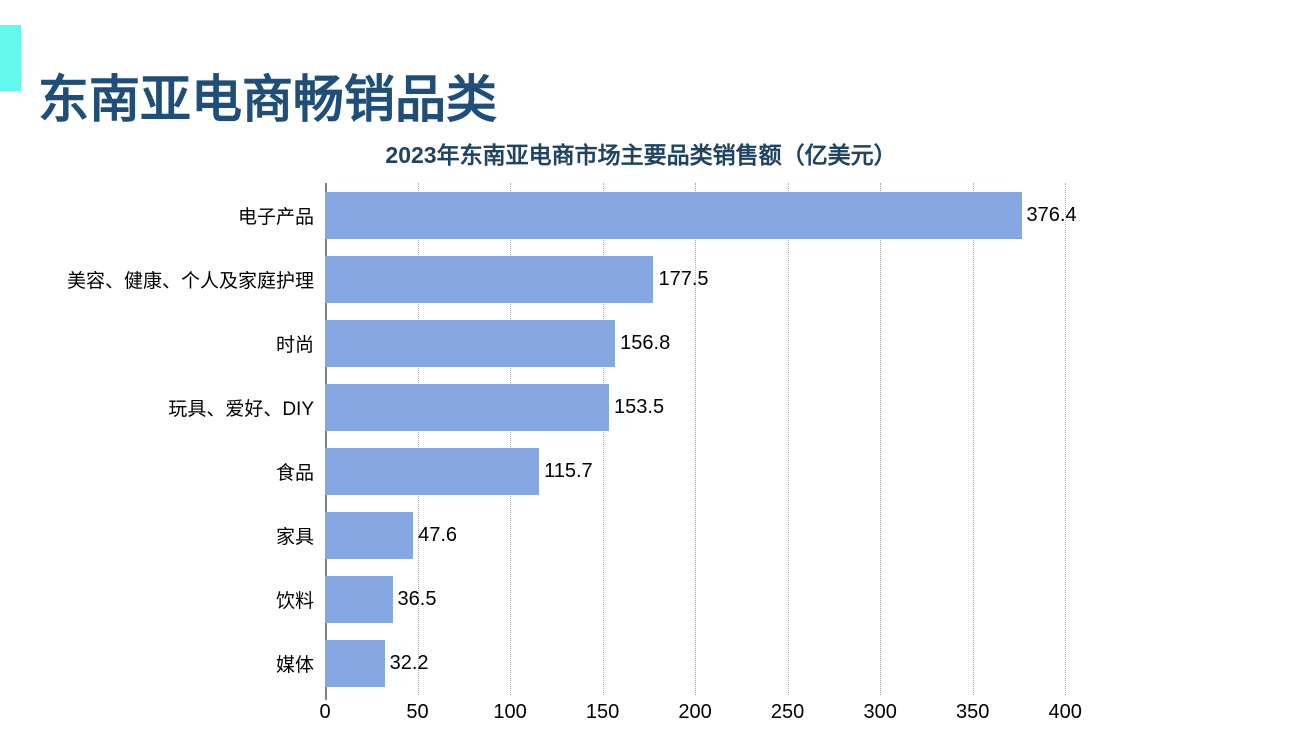  What do you see at coordinates (326, 441) in the screenshot?
I see `y-axis-line` at bounding box center [326, 441].